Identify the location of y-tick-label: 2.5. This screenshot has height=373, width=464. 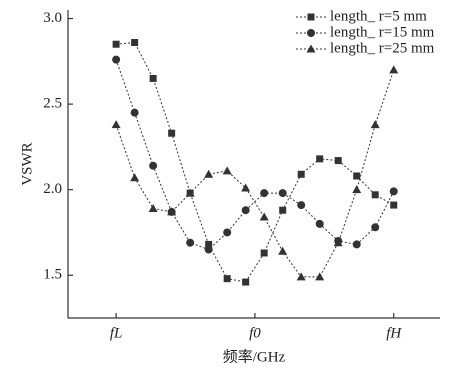
(52, 104).